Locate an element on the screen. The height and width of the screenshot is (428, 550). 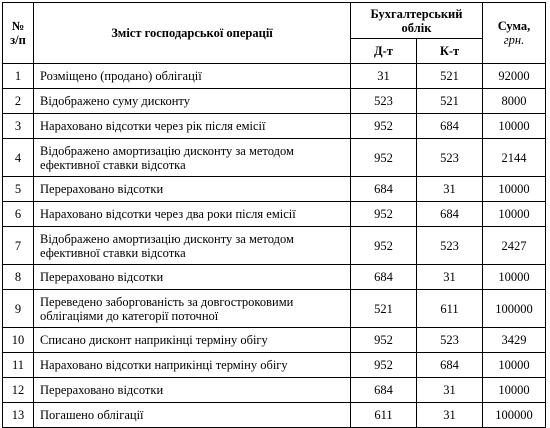
amount: 3429 is located at coordinates (514, 340).